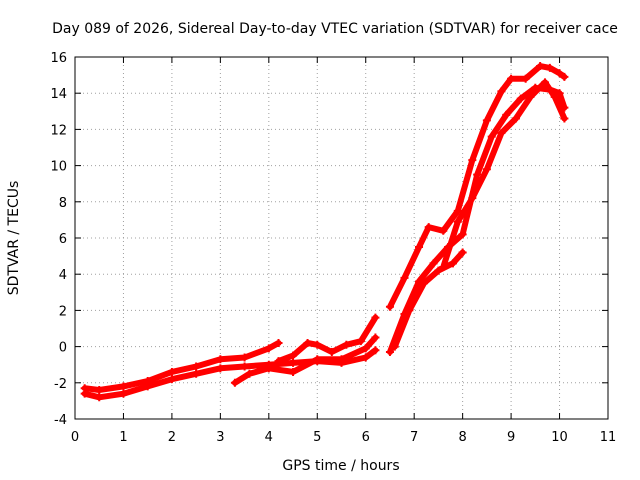 Image resolution: width=640 pixels, height=480 pixels. I want to click on x-tick-label: 4, so click(269, 437).